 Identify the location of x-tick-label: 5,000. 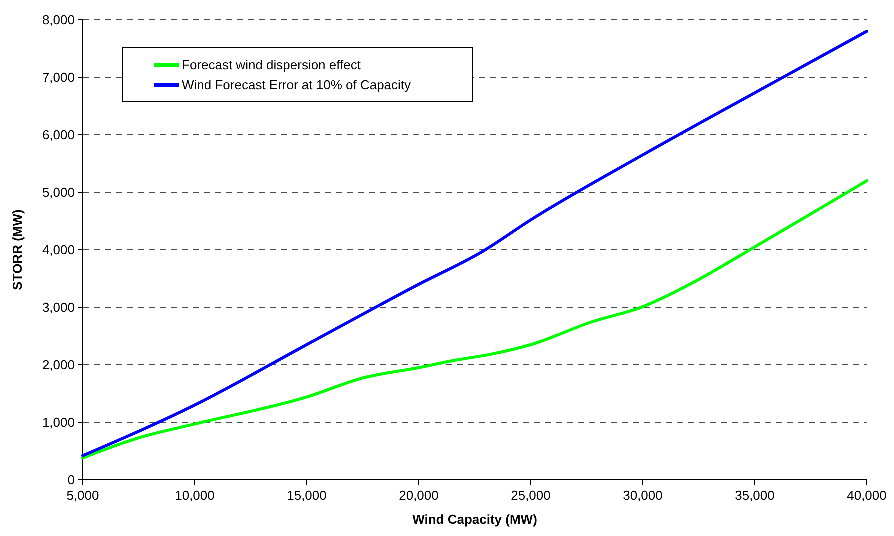
(83, 495).